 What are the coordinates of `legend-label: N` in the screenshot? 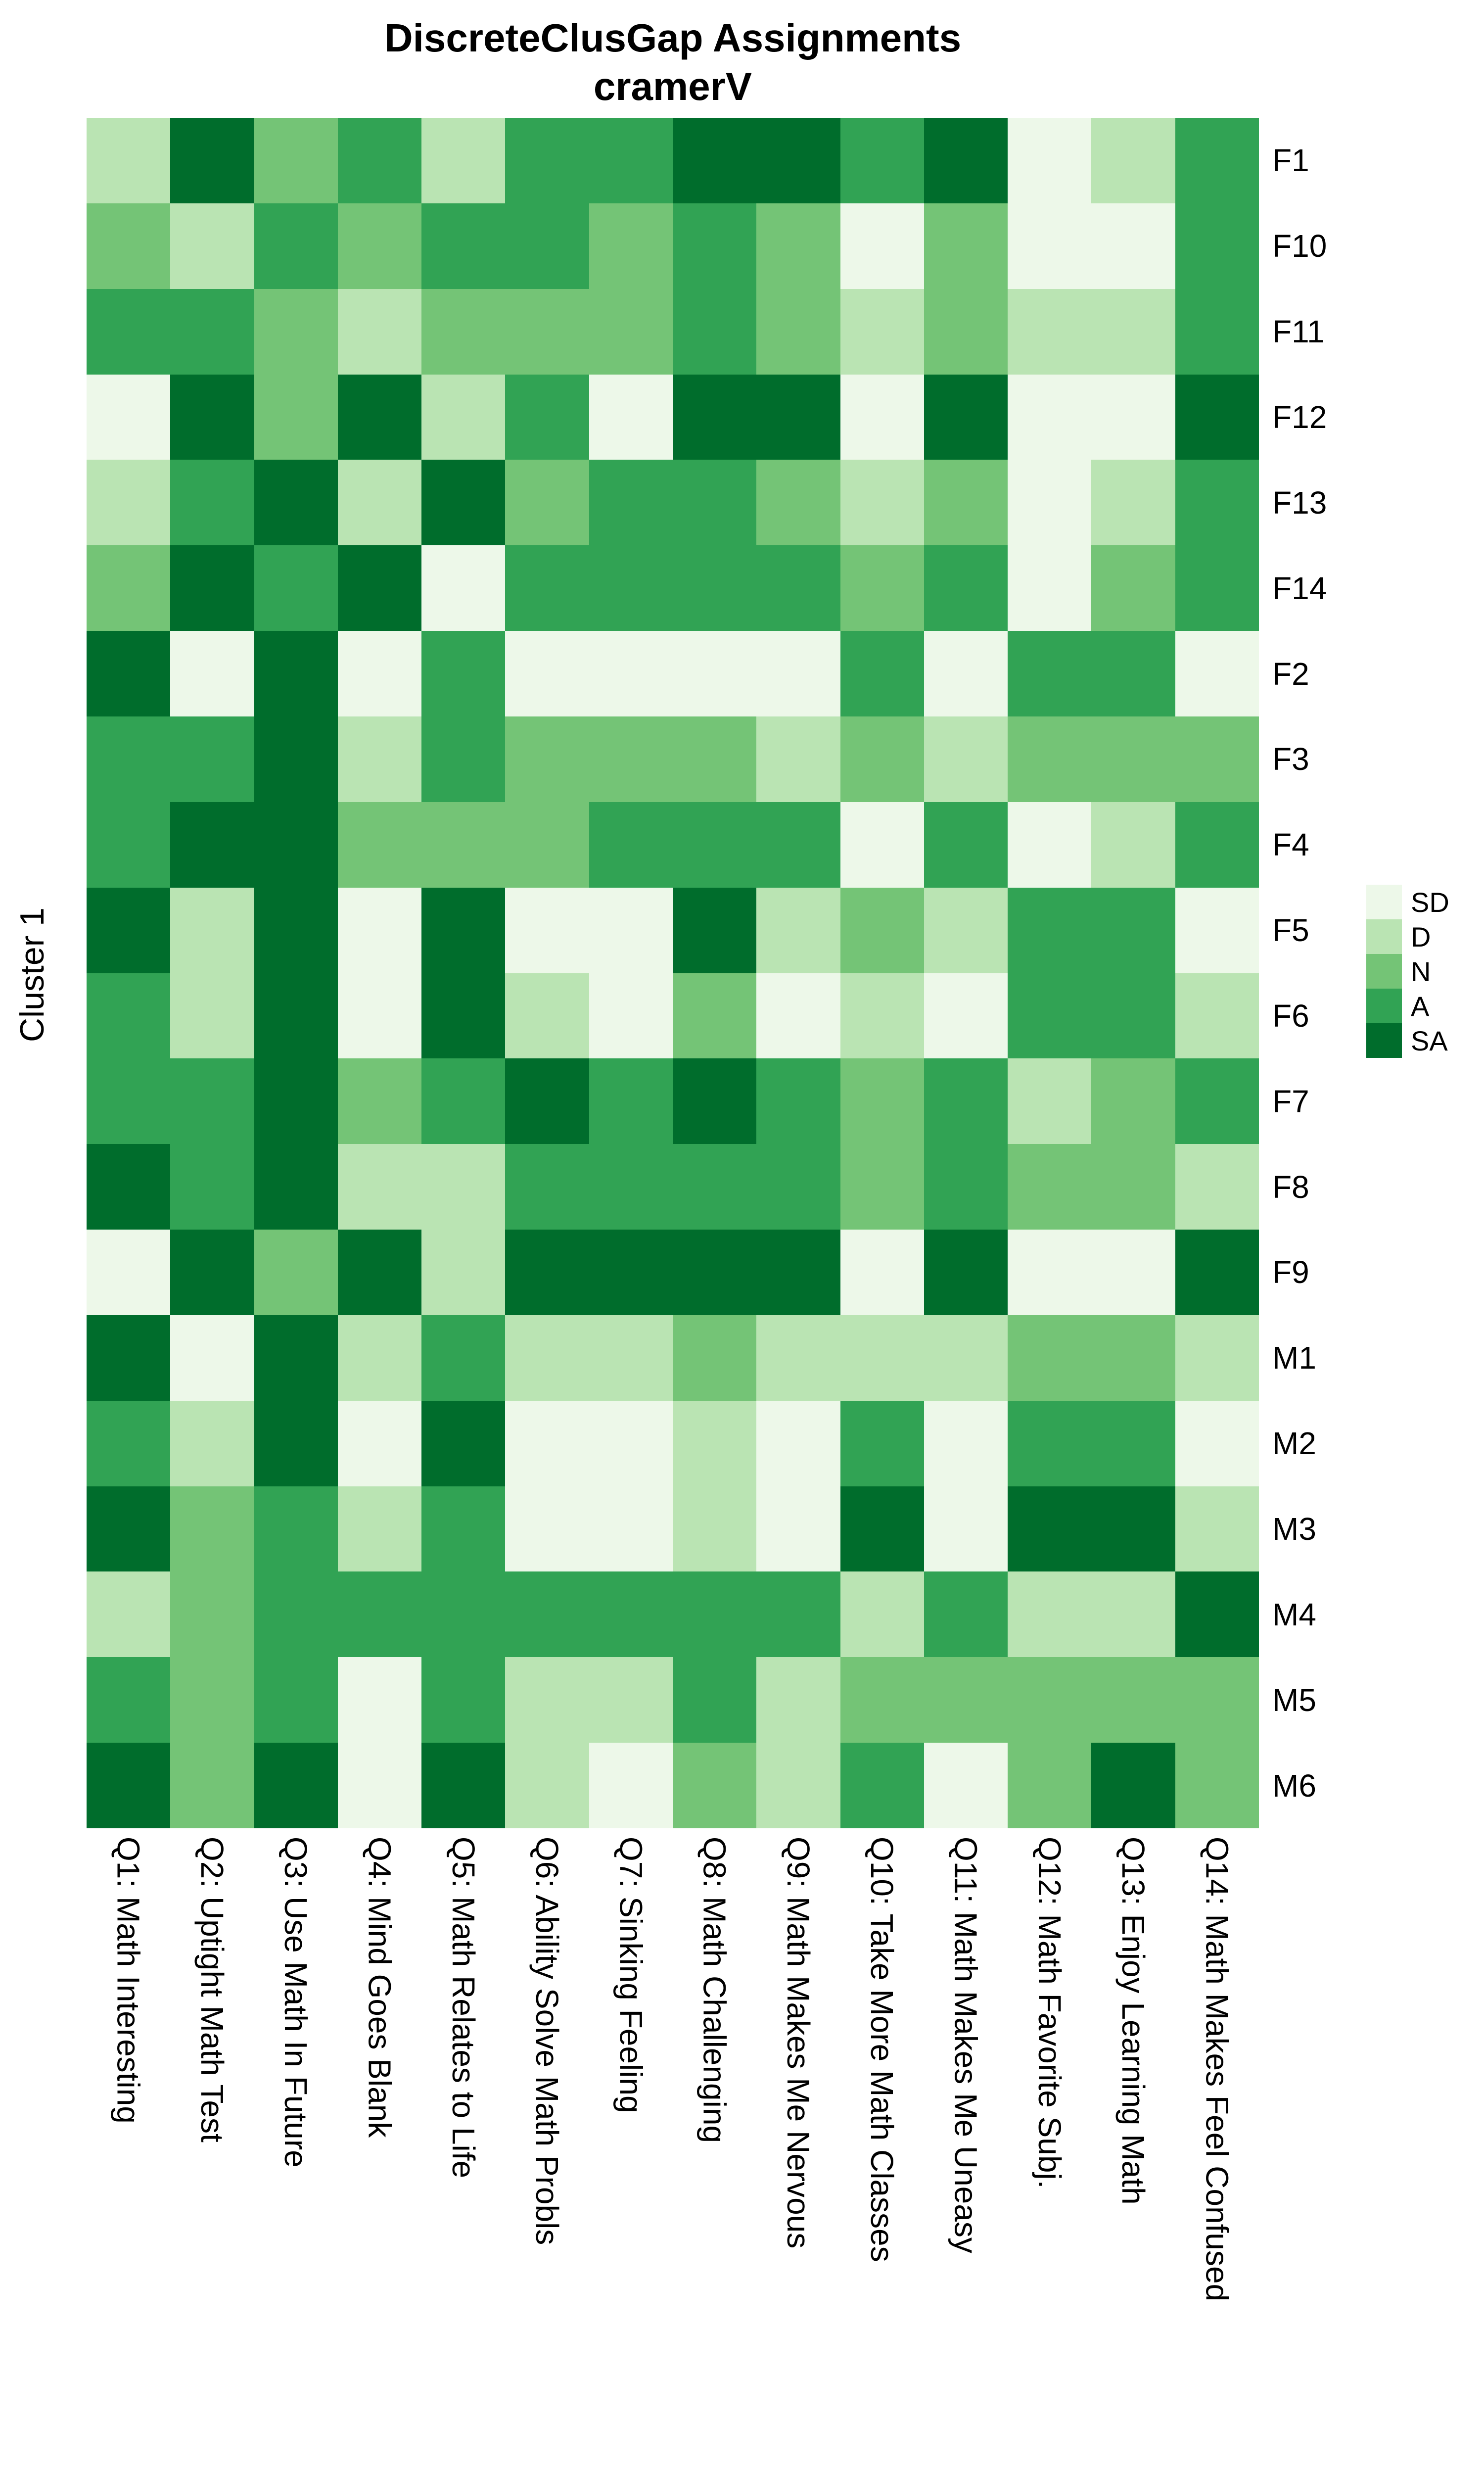 It's located at (1421, 971).